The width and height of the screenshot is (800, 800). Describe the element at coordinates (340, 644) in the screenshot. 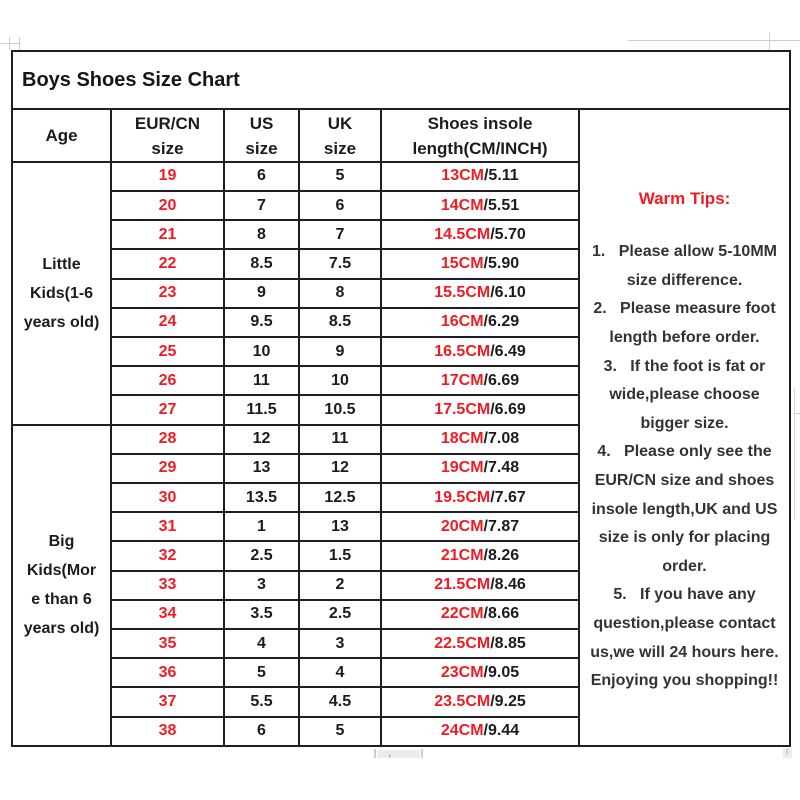

I see `uk-size-cell: 3` at that location.